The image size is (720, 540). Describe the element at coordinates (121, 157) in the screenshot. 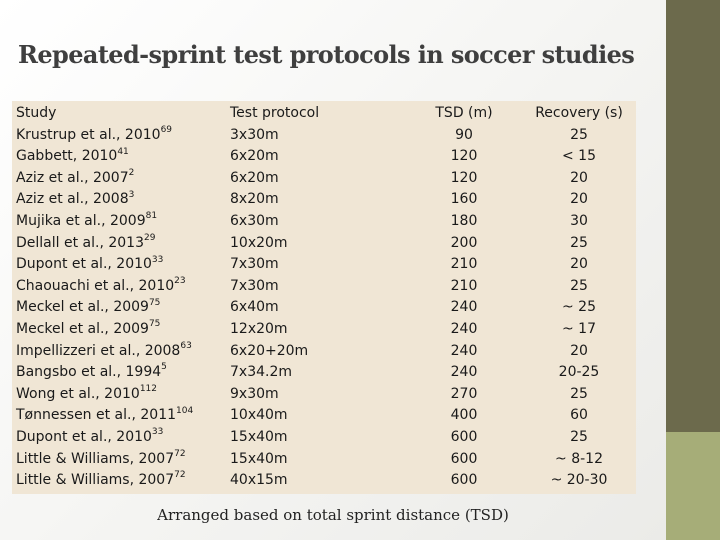

I see `study-cell: Gabbett, 201041` at that location.